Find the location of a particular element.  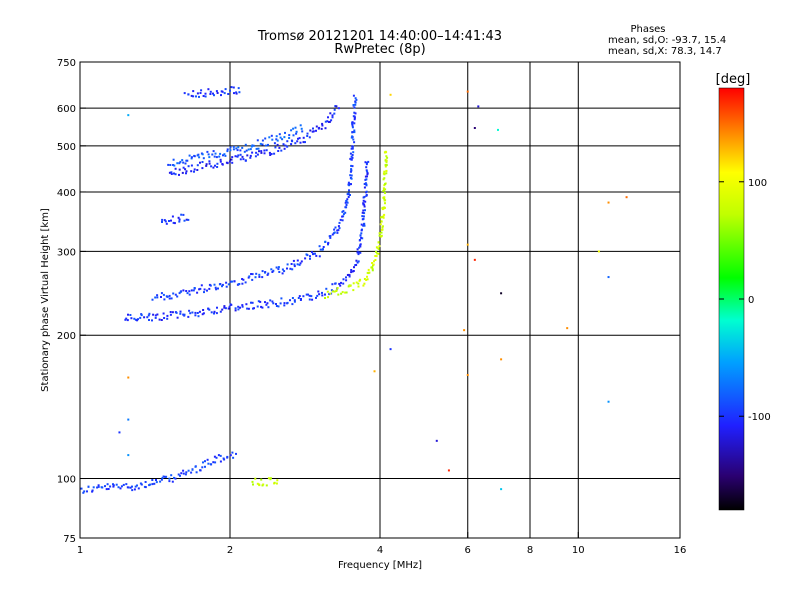

phase-stats-title: Phases is located at coordinates (647, 29).